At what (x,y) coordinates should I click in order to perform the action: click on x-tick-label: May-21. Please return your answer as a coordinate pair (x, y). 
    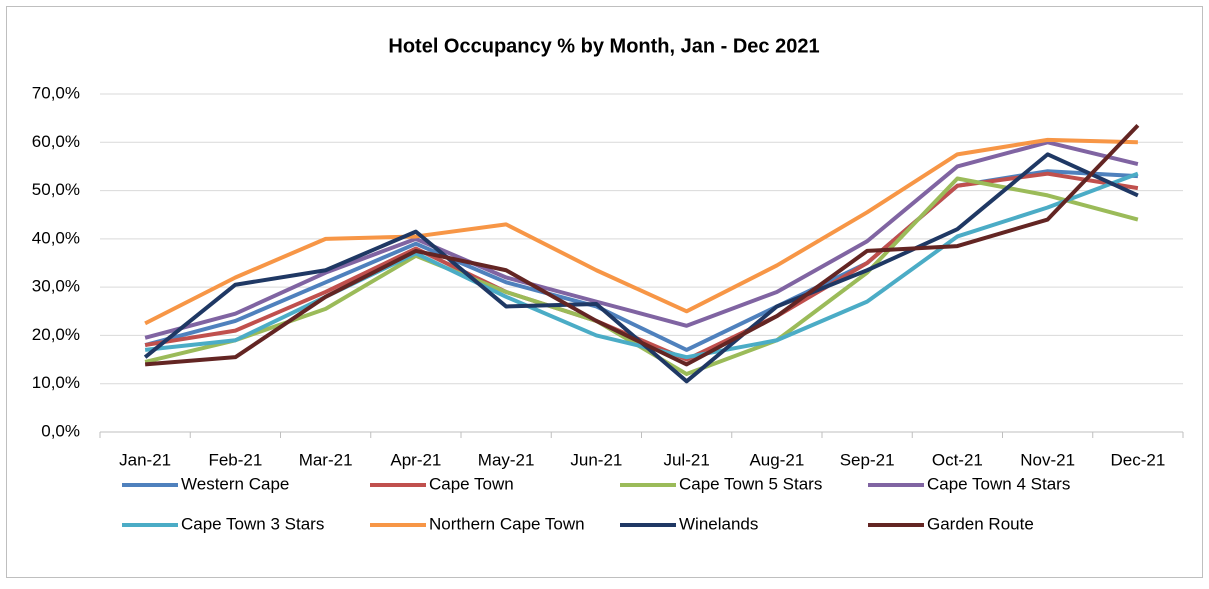
    Looking at the image, I should click on (506, 459).